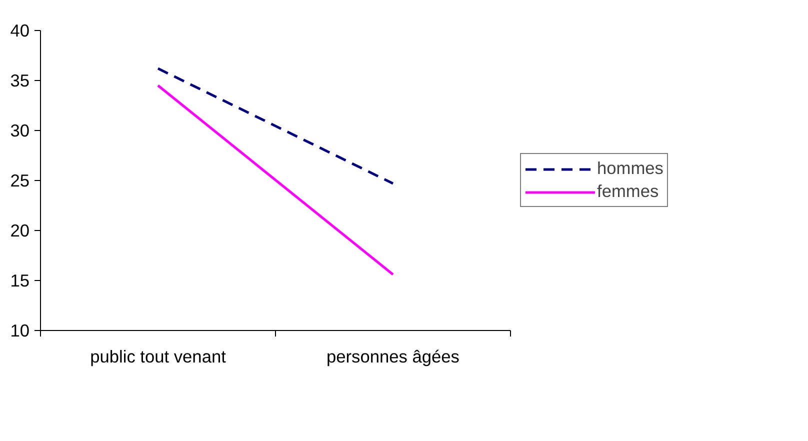 This screenshot has height=441, width=808. Describe the element at coordinates (20, 330) in the screenshot. I see `y-tick-label: 10` at that location.